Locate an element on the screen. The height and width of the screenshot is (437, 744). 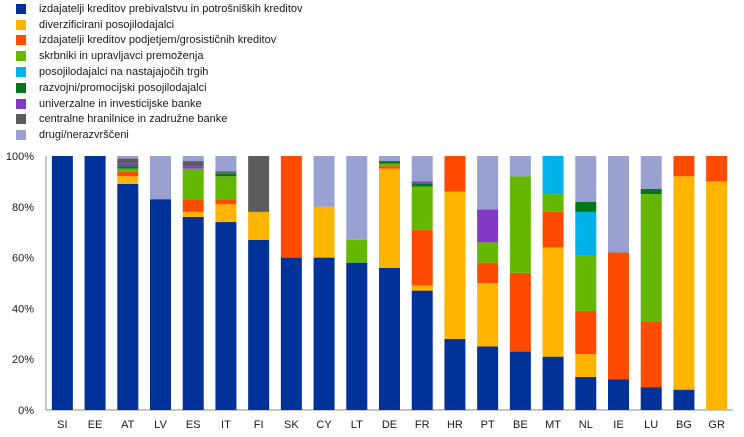
legend-label: centralne hranilnice in zadružne banke is located at coordinates (133, 119).